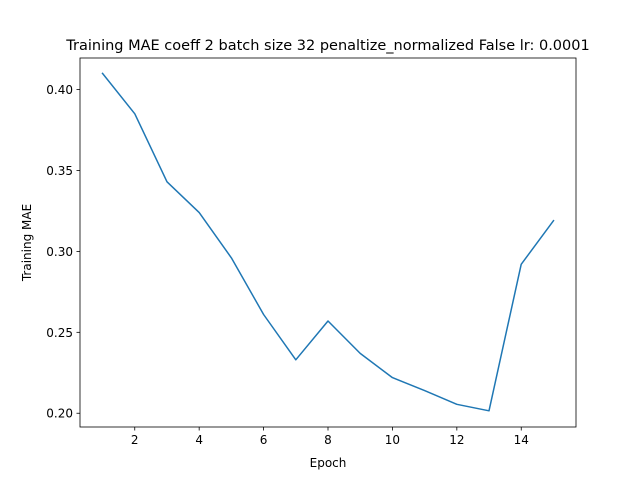  What do you see at coordinates (328, 463) in the screenshot?
I see `x-axis-label: Epoch` at bounding box center [328, 463].